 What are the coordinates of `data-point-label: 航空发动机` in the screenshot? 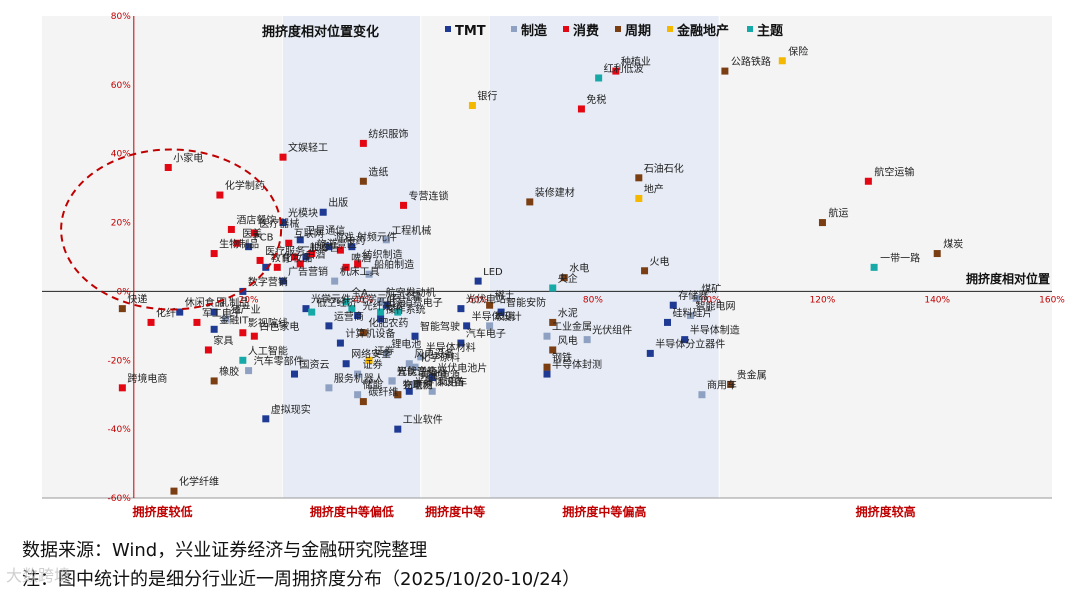 It's located at (411, 292).